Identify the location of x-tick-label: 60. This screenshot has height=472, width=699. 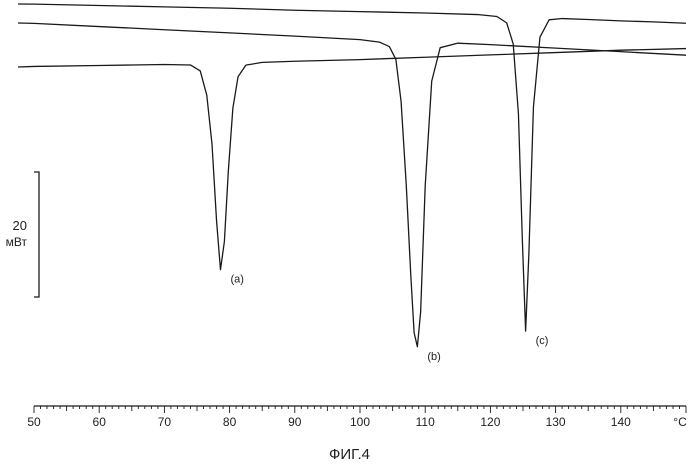
(100, 422).